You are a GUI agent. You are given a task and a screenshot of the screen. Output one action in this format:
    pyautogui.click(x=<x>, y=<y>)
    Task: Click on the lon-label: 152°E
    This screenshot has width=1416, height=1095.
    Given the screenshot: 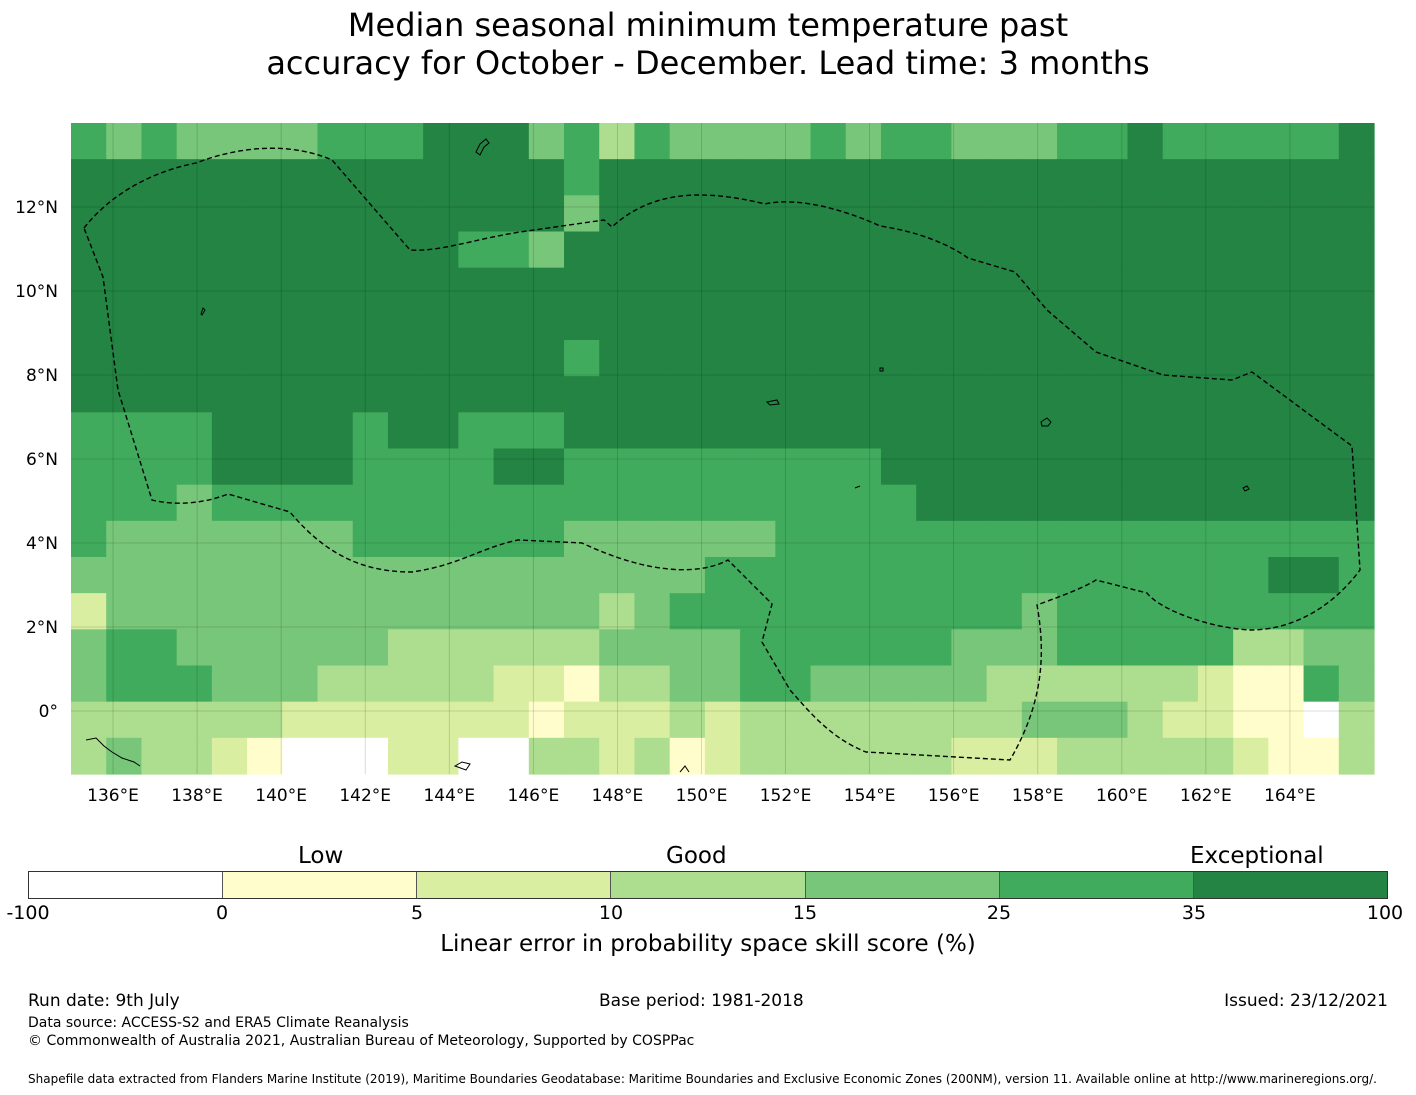 What is the action you would take?
    pyautogui.click(x=786, y=796)
    